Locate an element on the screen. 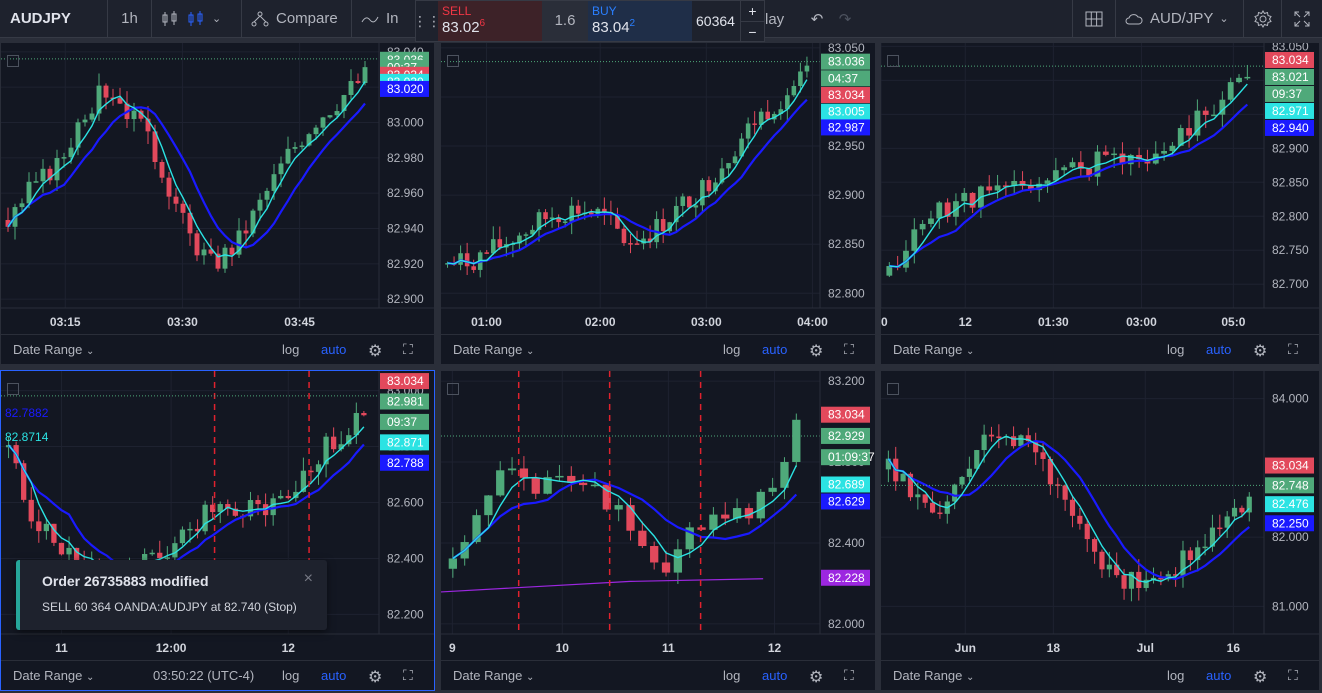  price-tick-label: 82.900 is located at coordinates (1290, 148).